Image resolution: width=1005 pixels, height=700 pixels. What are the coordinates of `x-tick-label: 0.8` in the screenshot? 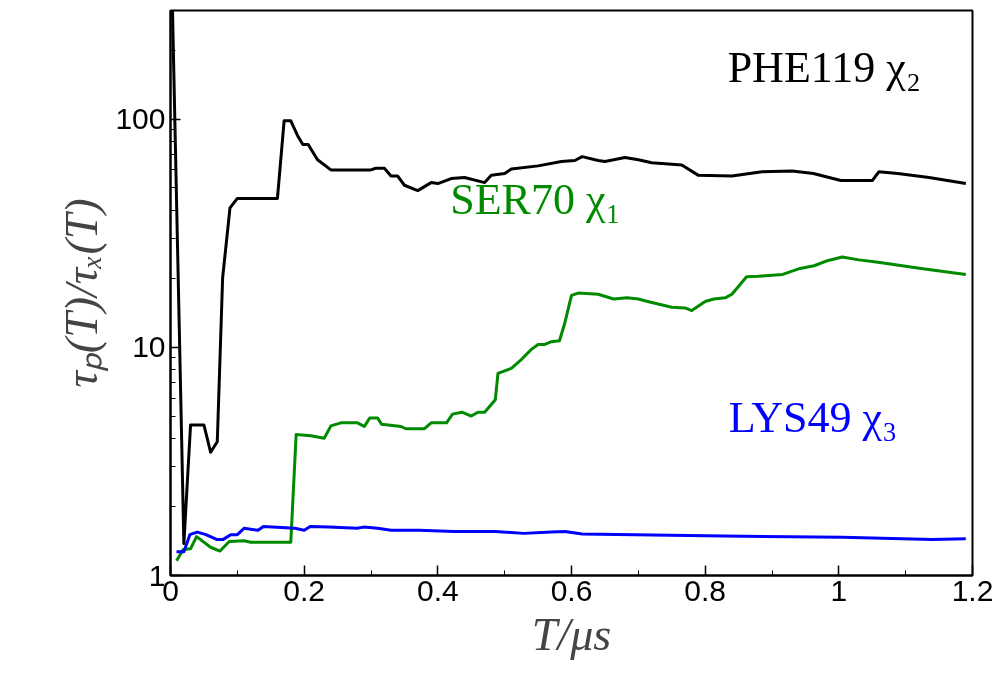 It's located at (705, 590).